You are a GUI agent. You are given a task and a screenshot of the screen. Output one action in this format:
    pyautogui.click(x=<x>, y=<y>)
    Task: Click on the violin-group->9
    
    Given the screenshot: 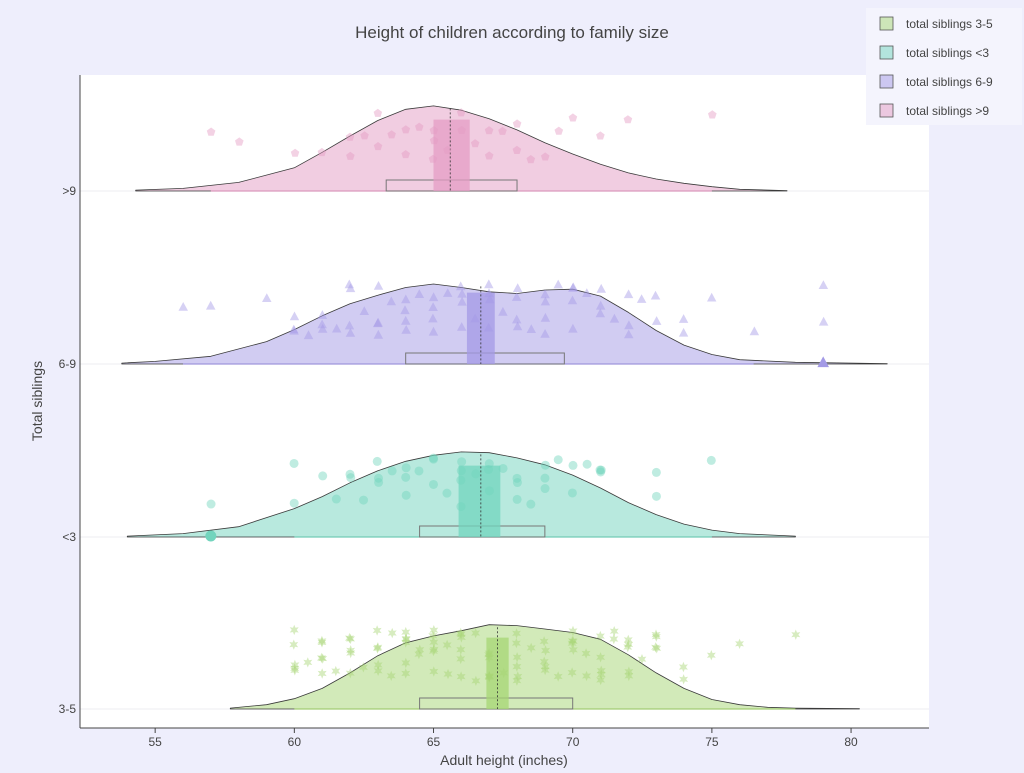 What is the action you would take?
    pyautogui.click(x=461, y=148)
    